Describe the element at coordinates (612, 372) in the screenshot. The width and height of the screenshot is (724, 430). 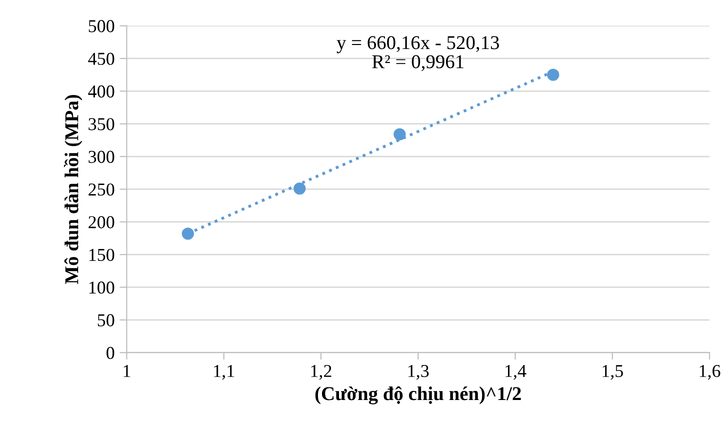
I see `x-tick-label: 1,5` at that location.